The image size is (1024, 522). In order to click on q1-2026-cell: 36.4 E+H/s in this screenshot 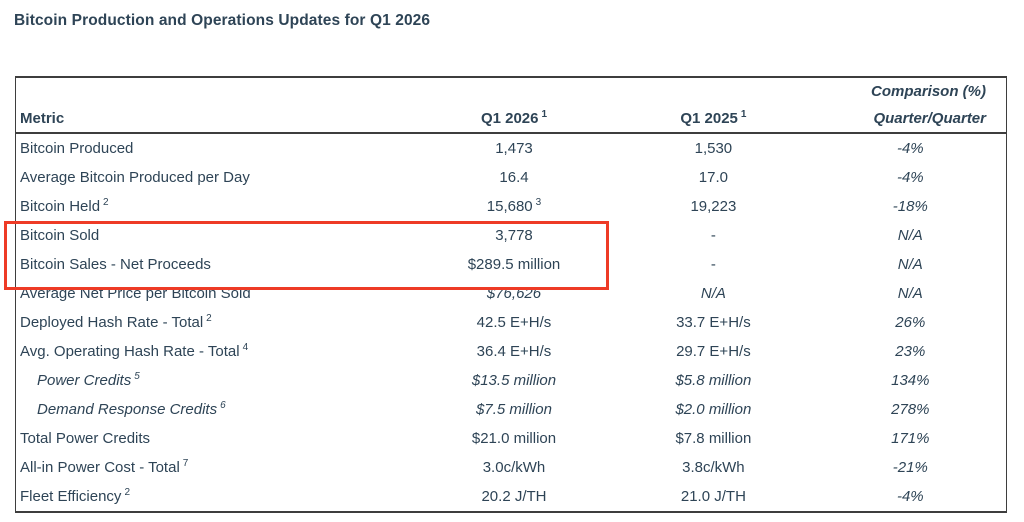, I will do `click(514, 351)`.